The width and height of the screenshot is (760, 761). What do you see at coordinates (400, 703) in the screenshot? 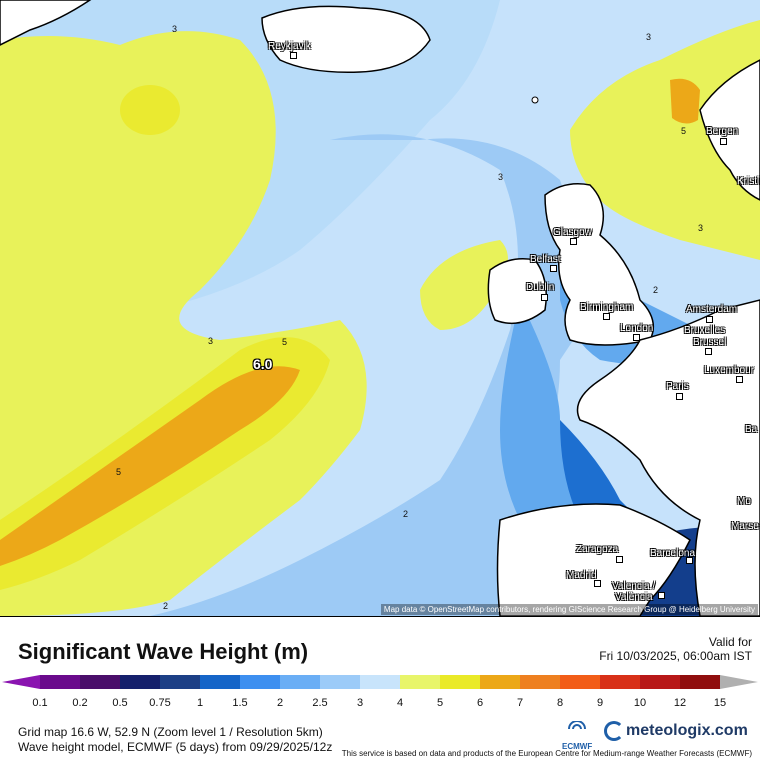
I see `scale-tick-label: 4` at bounding box center [400, 703].